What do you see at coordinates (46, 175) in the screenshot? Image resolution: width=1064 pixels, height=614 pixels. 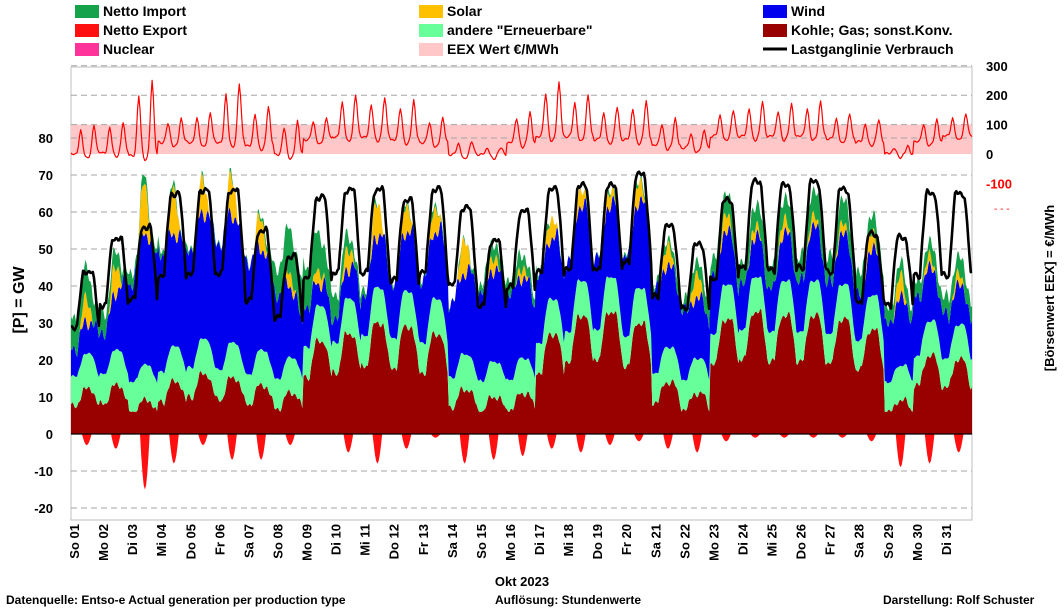 I see `left-tick-label: 70` at bounding box center [46, 175].